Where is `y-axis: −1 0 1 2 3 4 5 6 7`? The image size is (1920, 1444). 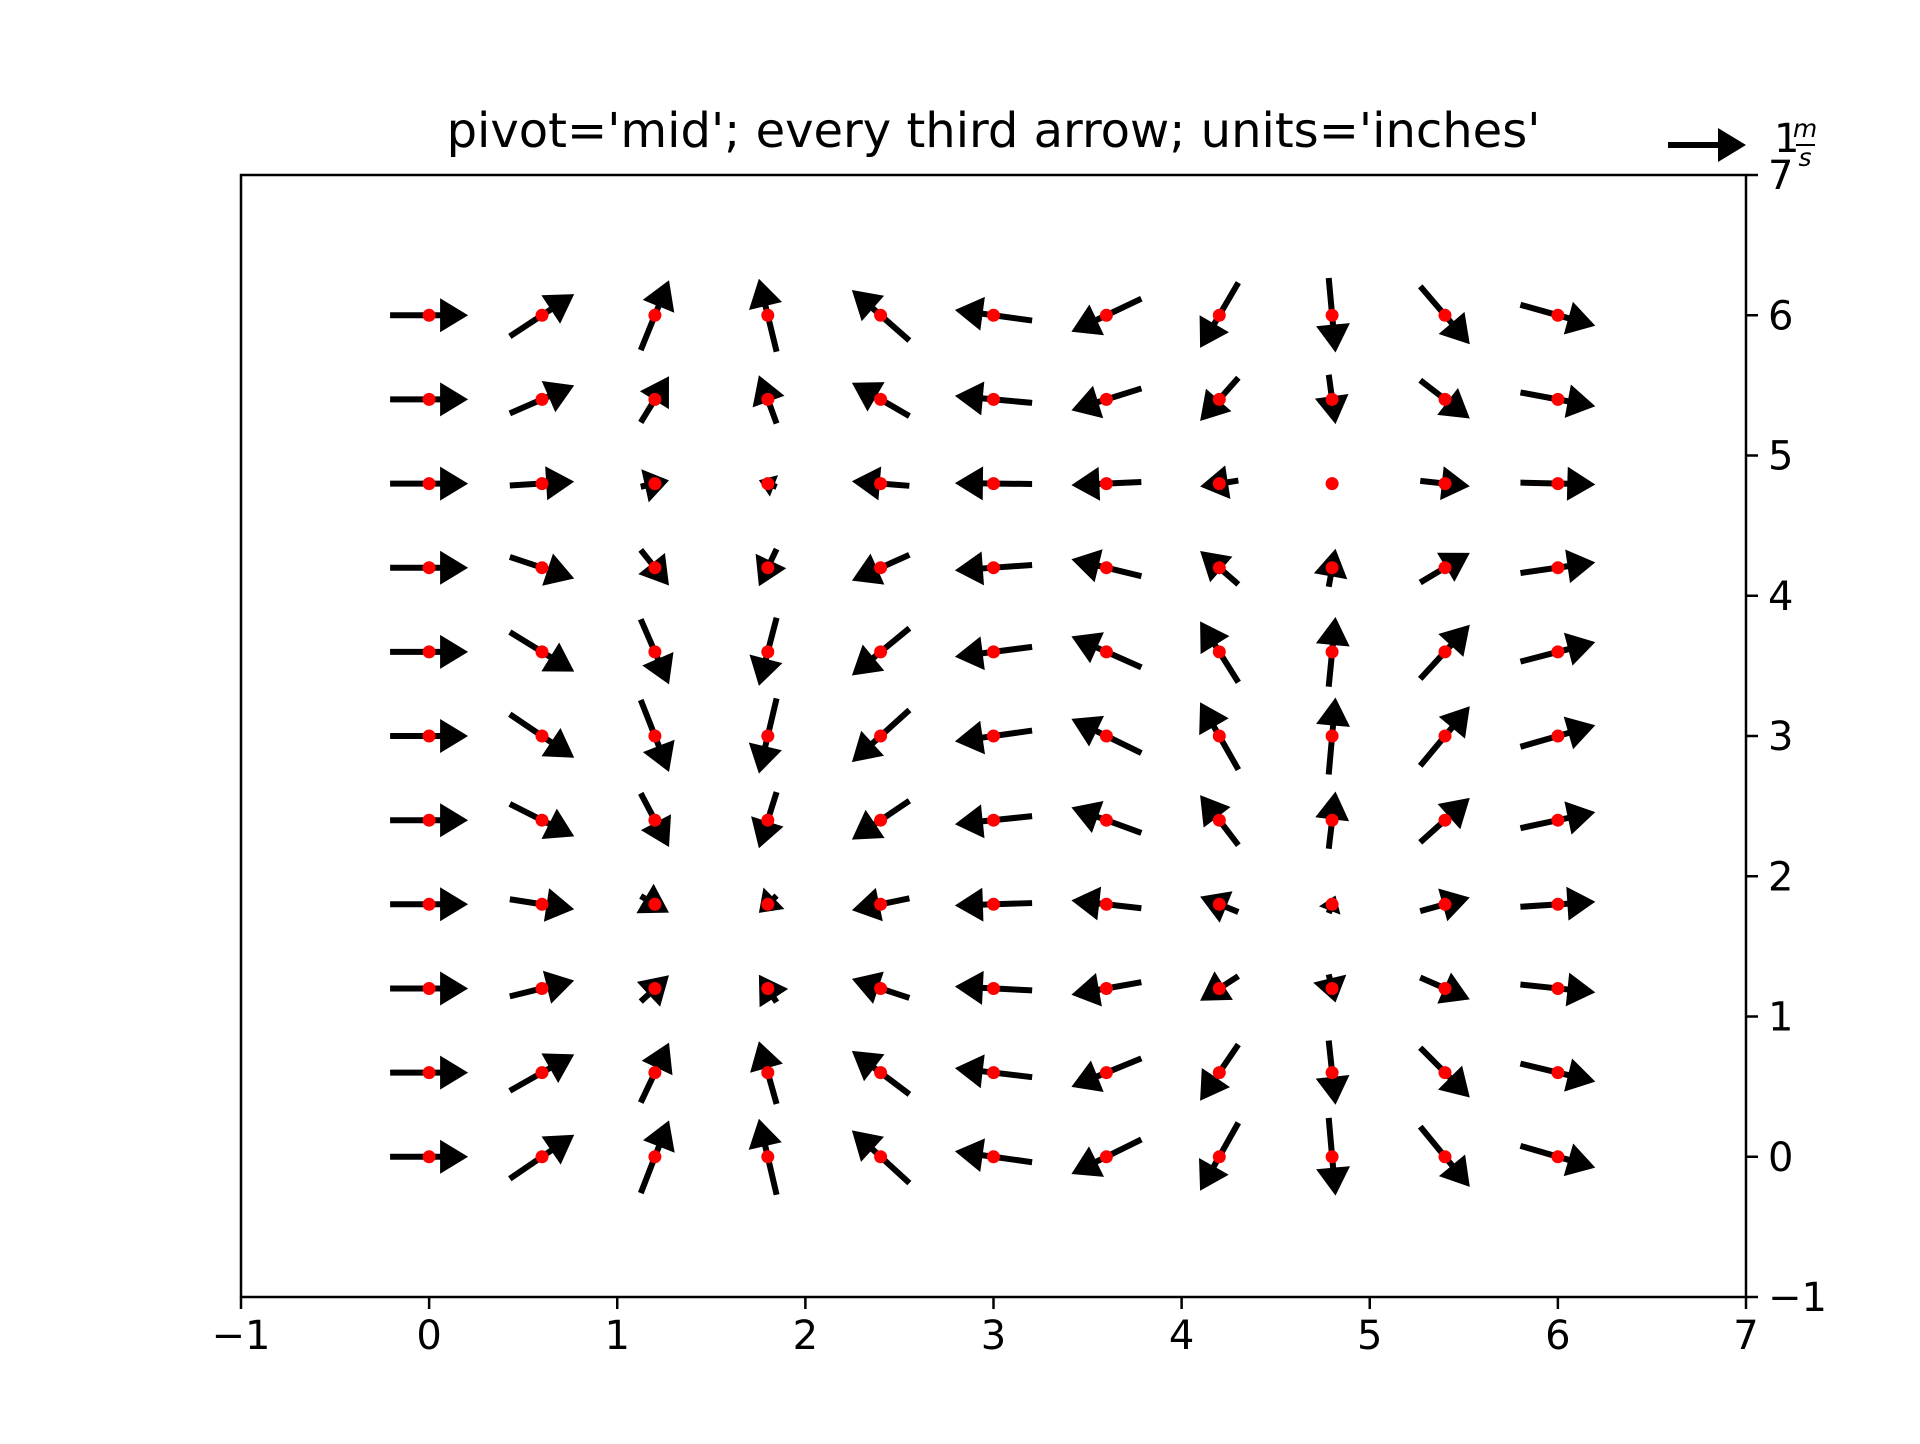 y-axis: −1 0 1 2 3 4 5 6 7 is located at coordinates (1786, 737).